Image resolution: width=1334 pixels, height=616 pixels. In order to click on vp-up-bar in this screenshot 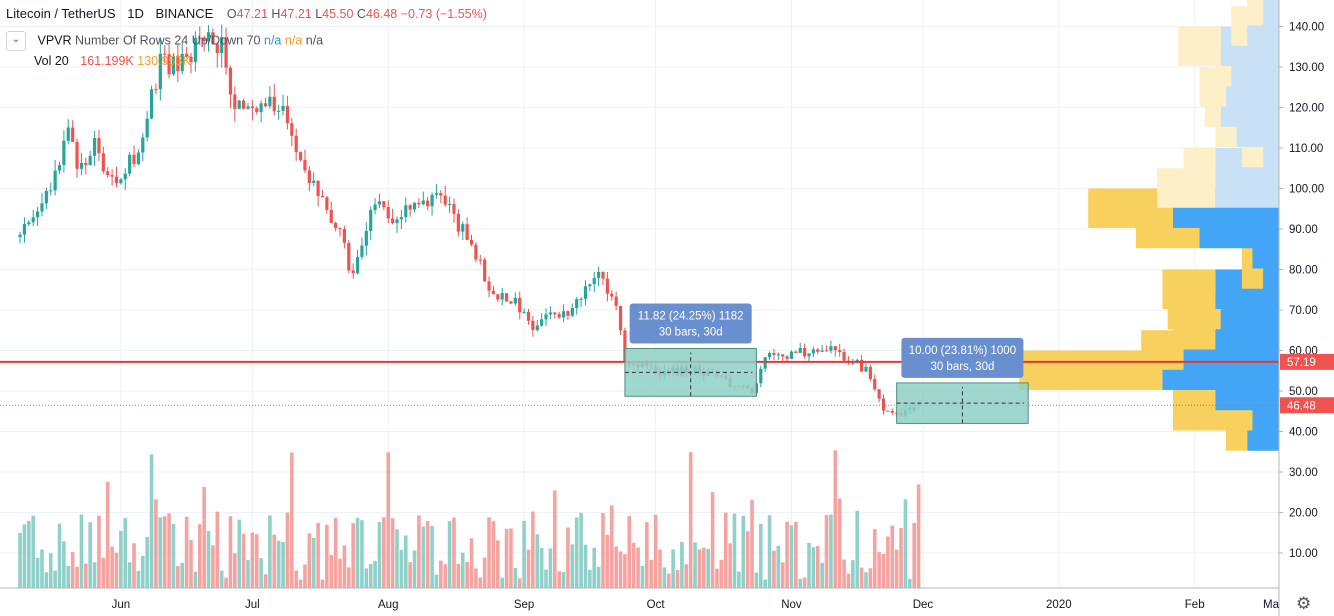, I will do `click(1271, 13)`.